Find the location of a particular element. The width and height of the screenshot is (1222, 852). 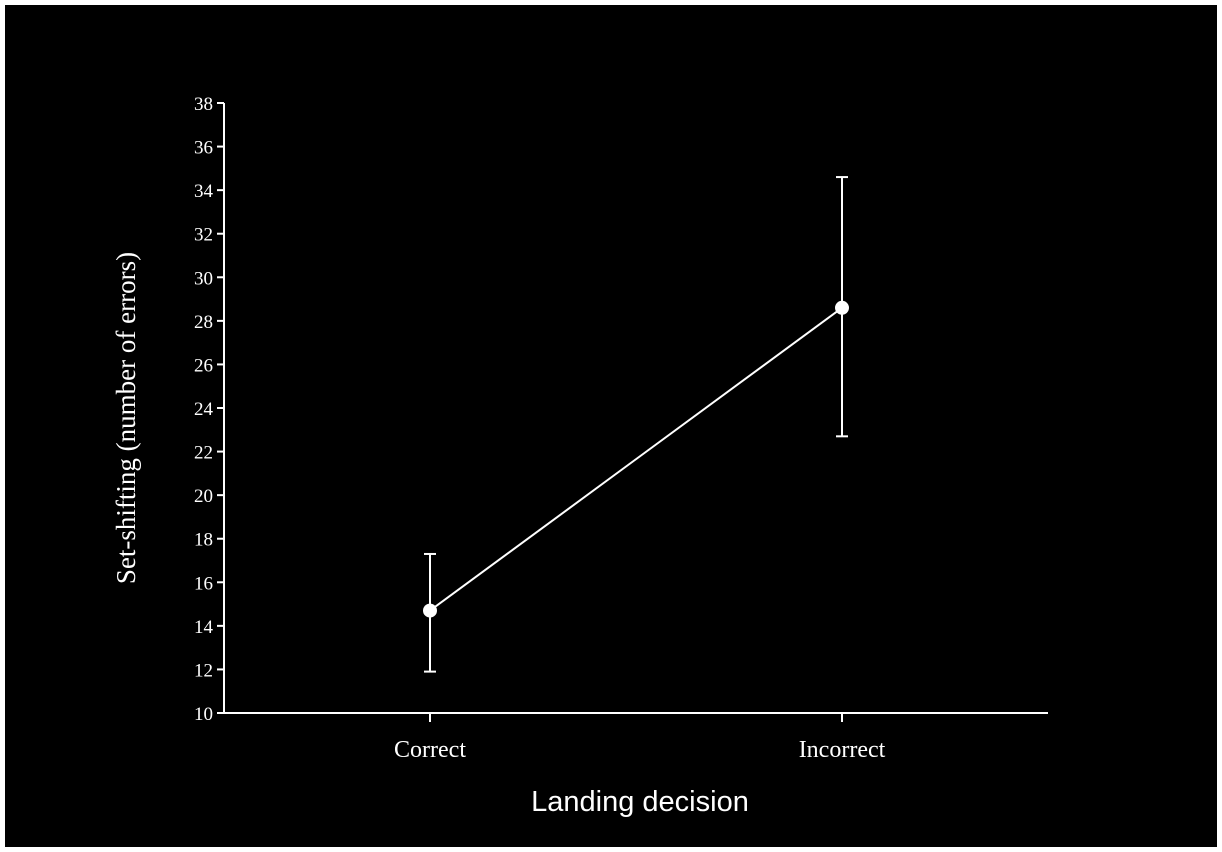

y-tick-label: 28 is located at coordinates (203, 322).